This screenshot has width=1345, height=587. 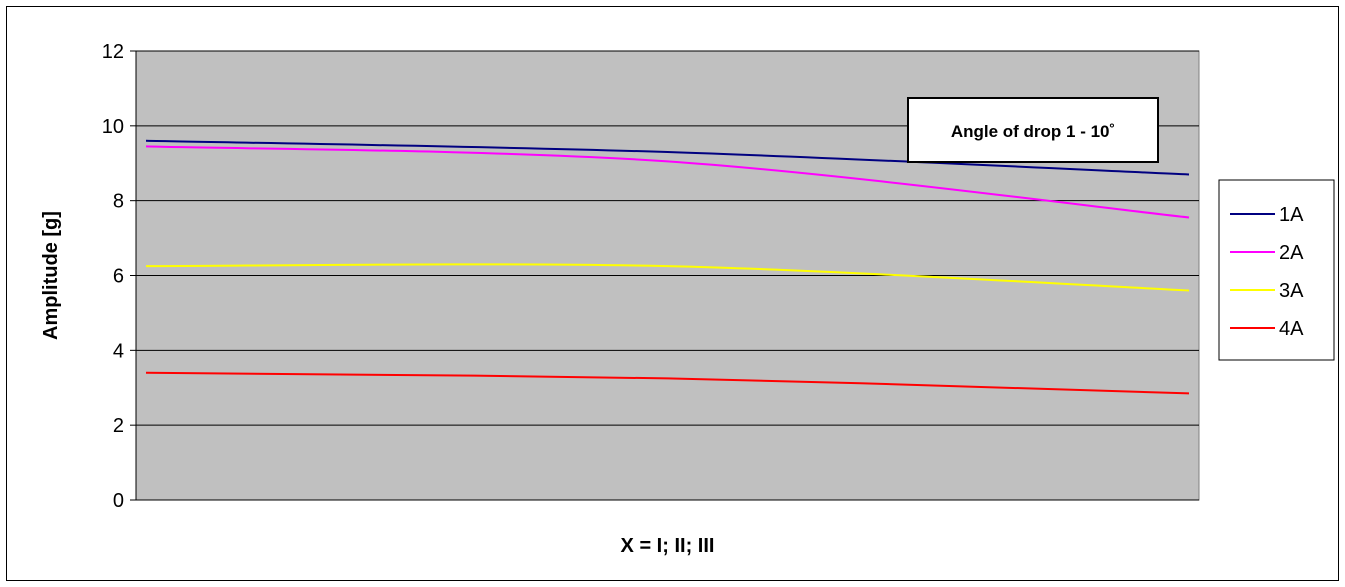 I want to click on y-tick-label: 0, so click(x=118, y=501).